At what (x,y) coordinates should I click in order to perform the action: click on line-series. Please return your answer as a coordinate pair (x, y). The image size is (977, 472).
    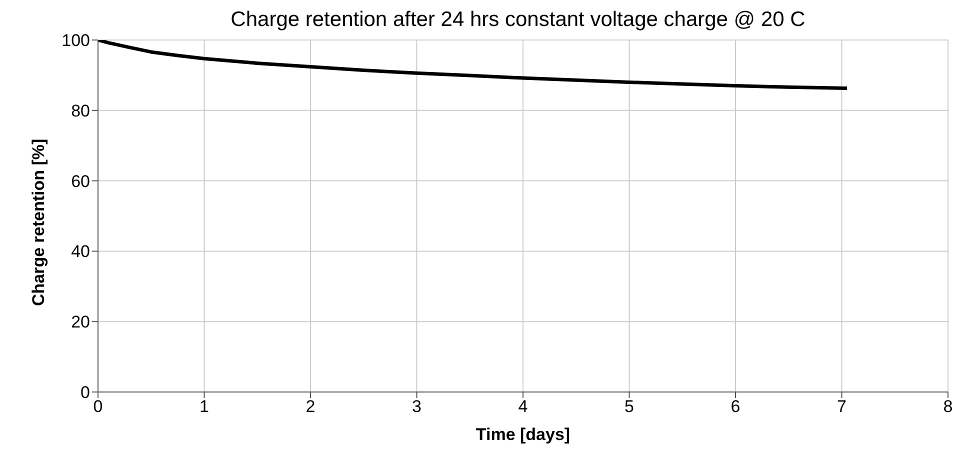
    Looking at the image, I should click on (473, 65).